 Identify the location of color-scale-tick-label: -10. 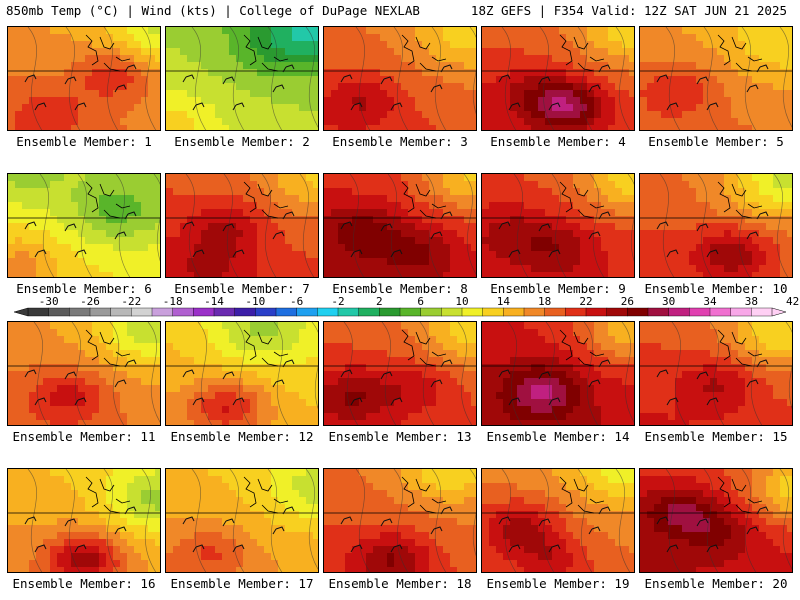
(255, 301).